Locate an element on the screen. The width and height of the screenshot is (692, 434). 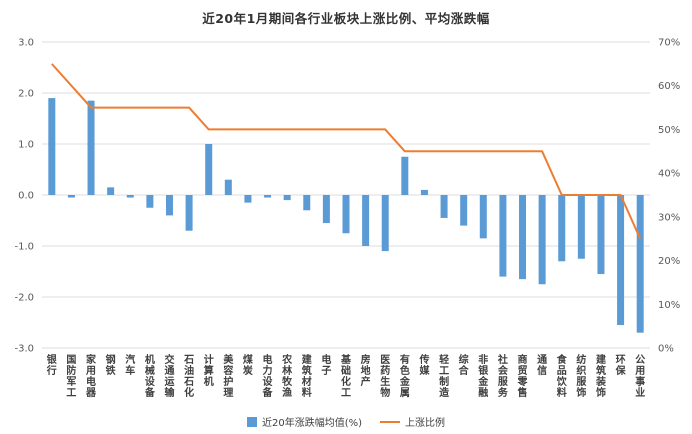
chart-legend: 近20年涨跌幅均值(%) 上涨比例 is located at coordinates (346, 421).